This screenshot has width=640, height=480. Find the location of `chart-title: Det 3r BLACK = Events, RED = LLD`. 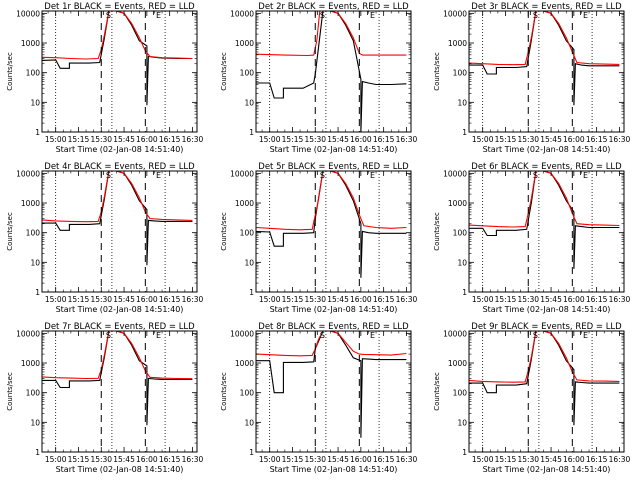

chart-title: Det 3r BLACK = Events, RED = LLD is located at coordinates (546, 7).